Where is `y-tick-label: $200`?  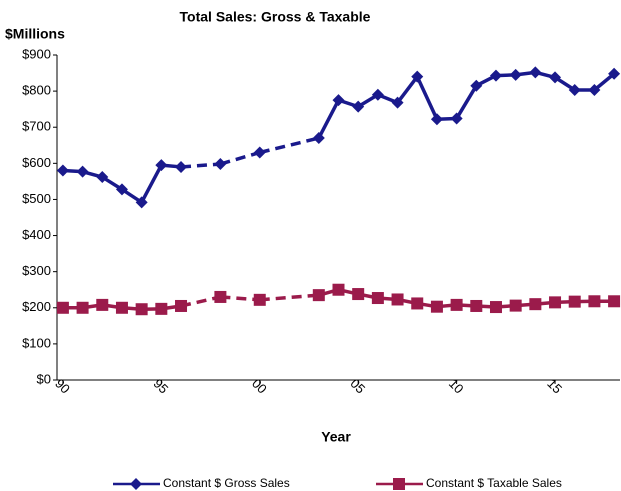
y-tick-label: $200 is located at coordinates (36, 306).